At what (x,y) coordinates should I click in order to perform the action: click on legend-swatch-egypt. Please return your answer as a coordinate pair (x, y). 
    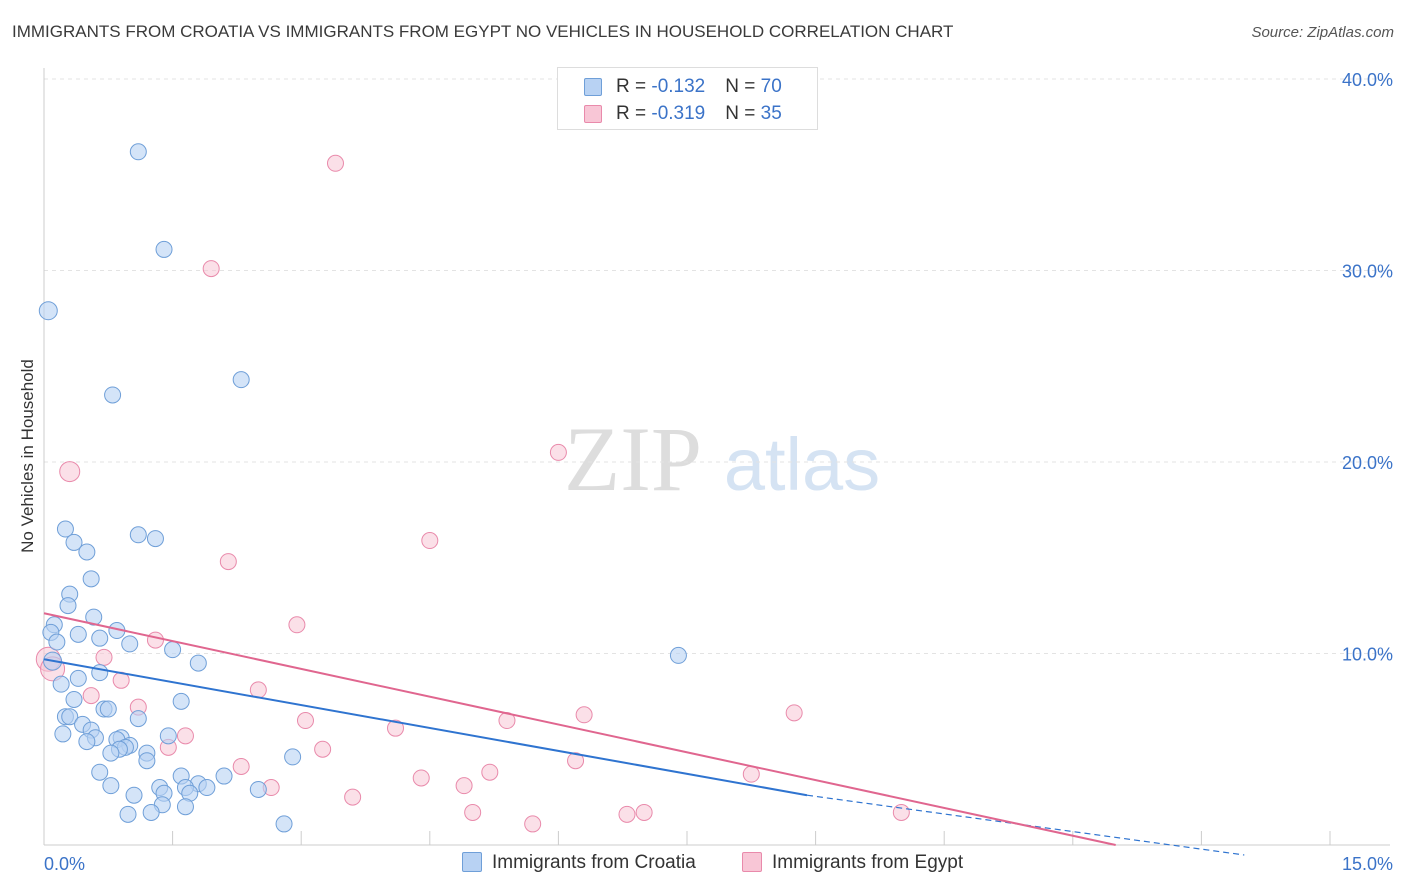
    Looking at the image, I should click on (593, 114).